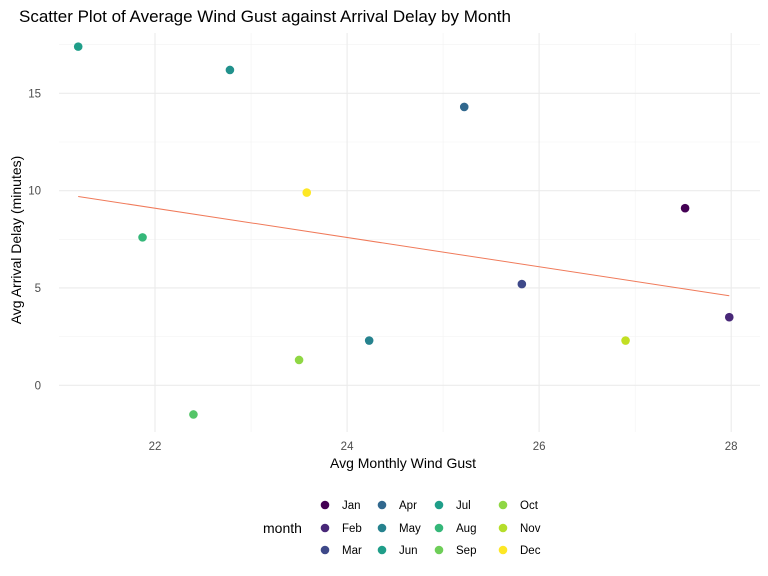 This screenshot has height=576, width=768. I want to click on legend-label-mar: Mar, so click(352, 551).